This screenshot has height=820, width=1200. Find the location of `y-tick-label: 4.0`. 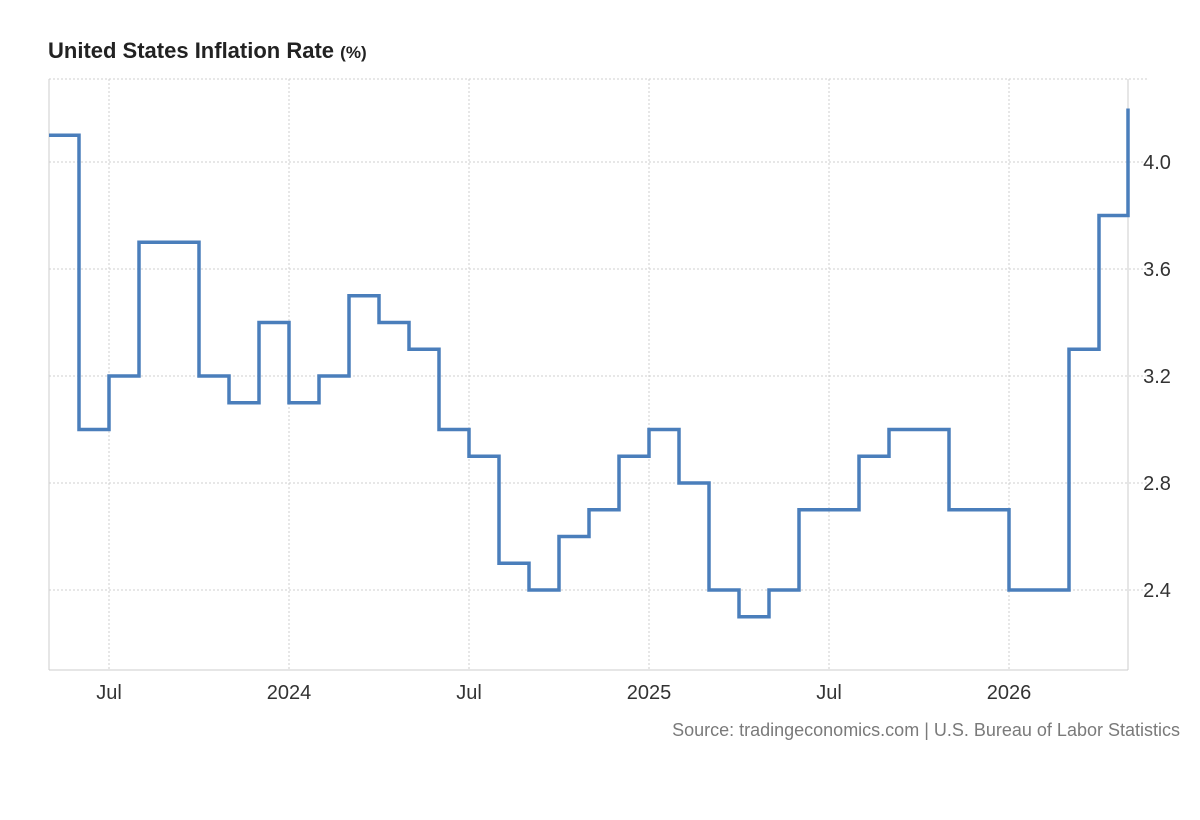

y-tick-label: 4.0 is located at coordinates (1157, 163).